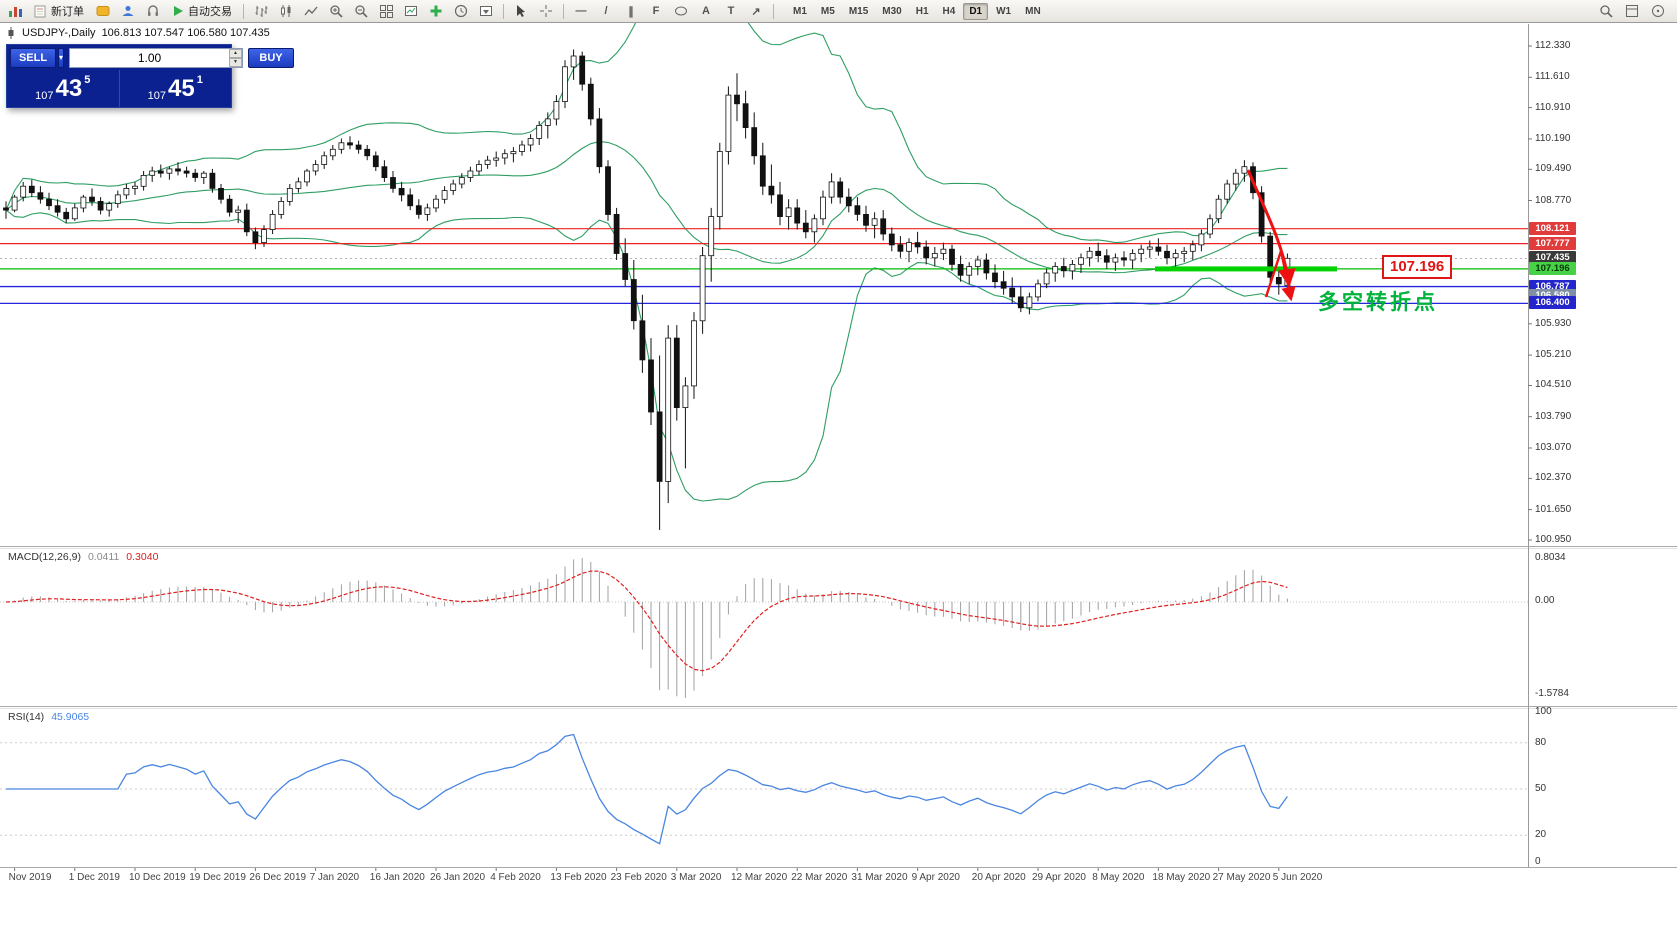  What do you see at coordinates (11, 33) in the screenshot?
I see `symbol-icon` at bounding box center [11, 33].